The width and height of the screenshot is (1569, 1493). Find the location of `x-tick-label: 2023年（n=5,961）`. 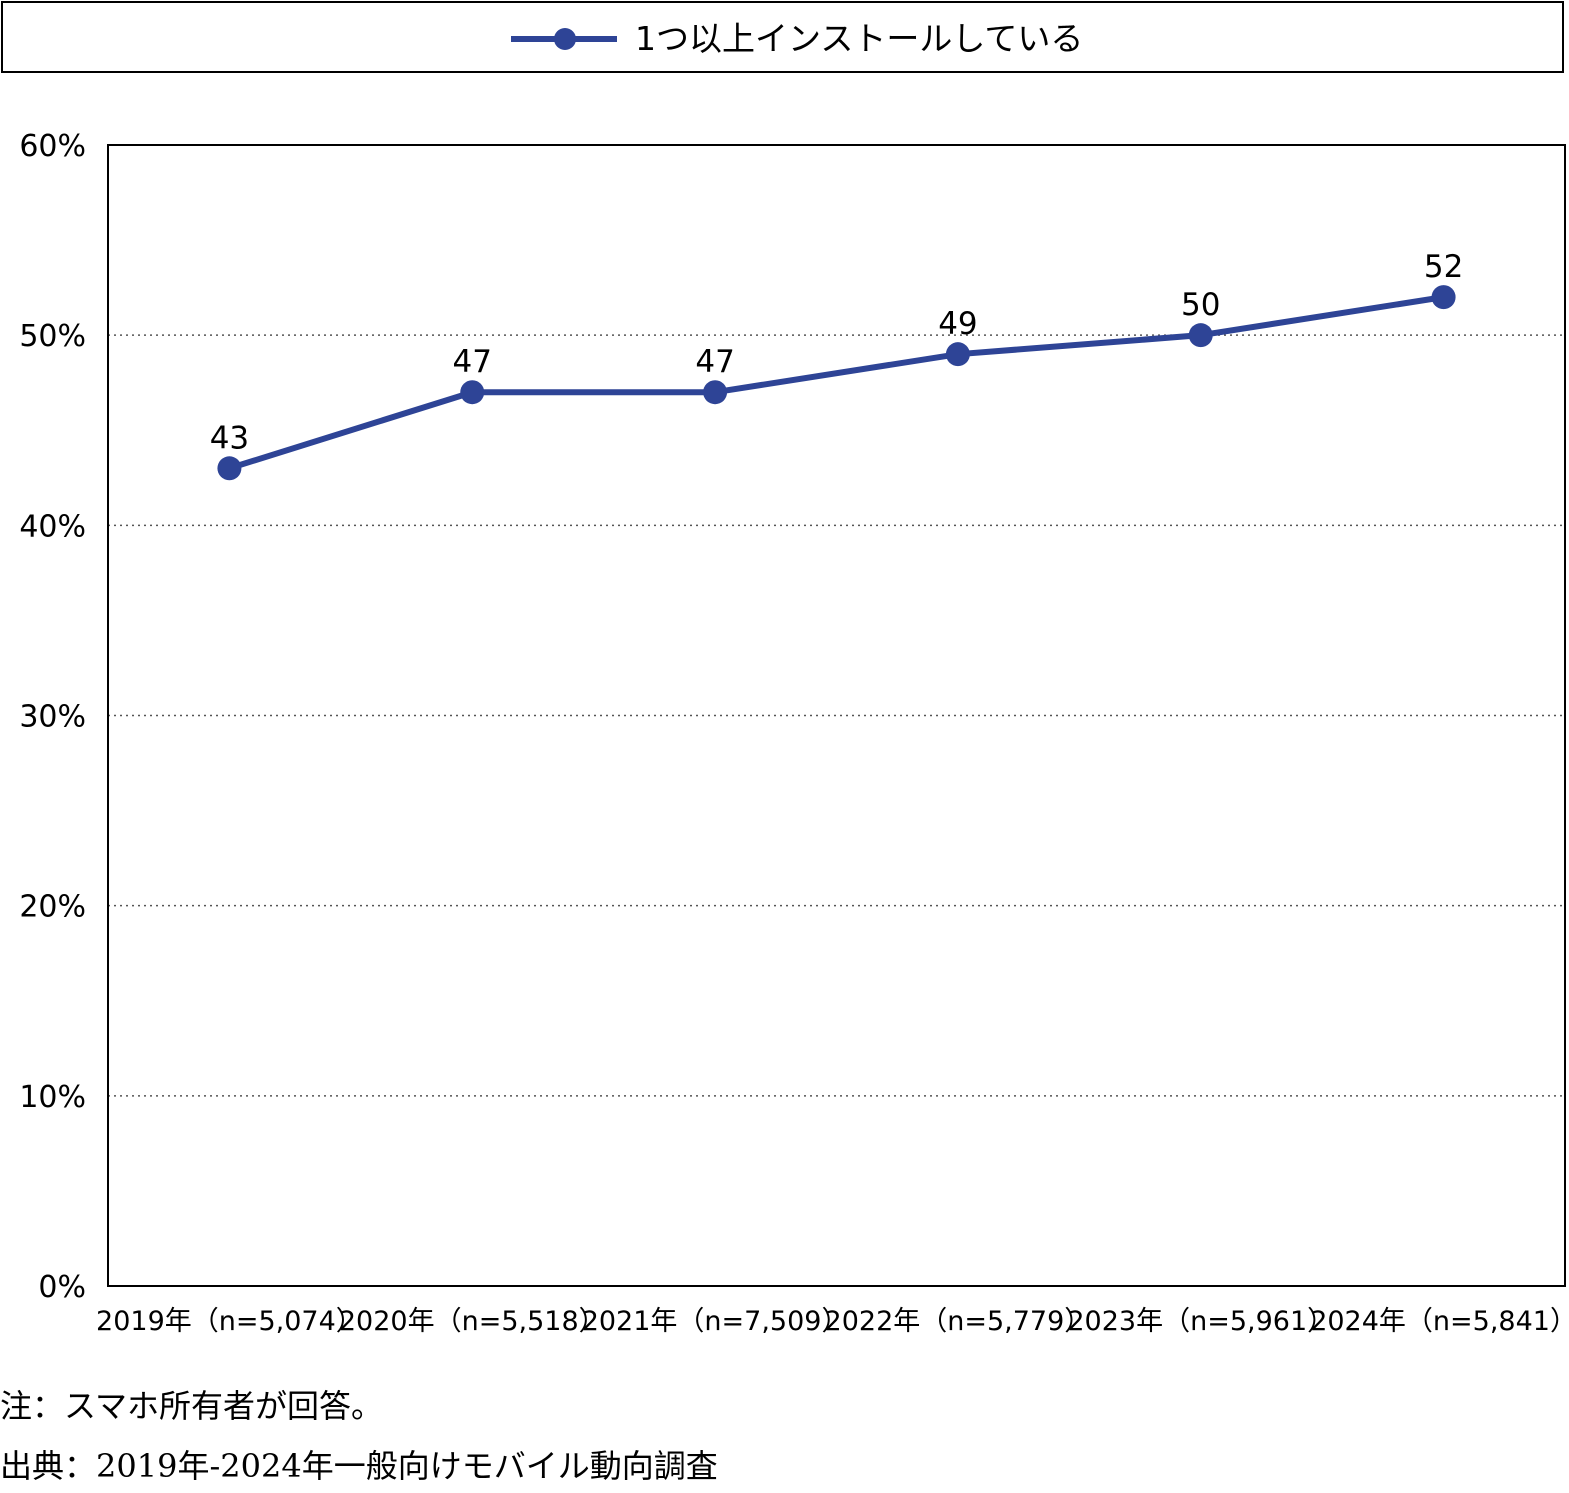

x-tick-label: 2023年（n=5,961） is located at coordinates (1200, 1321).